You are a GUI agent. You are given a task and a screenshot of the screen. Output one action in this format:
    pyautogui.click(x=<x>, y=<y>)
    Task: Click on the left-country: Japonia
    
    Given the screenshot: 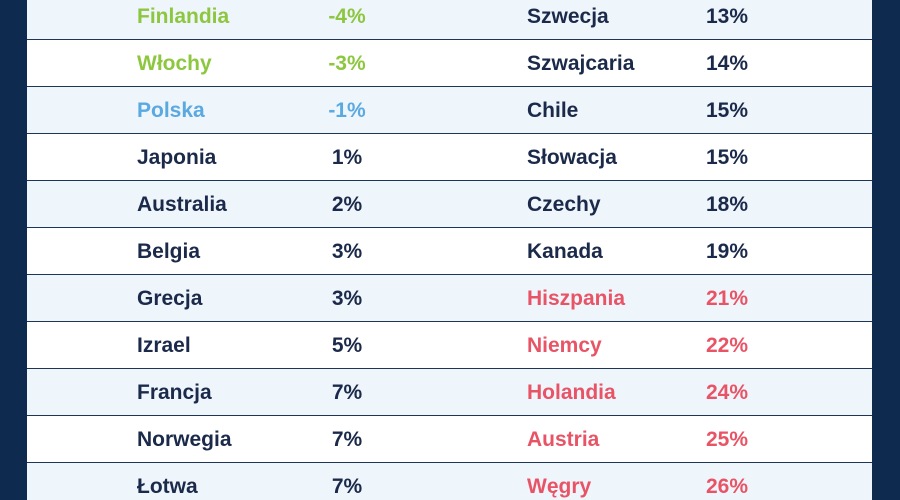 What is the action you would take?
    pyautogui.click(x=177, y=157)
    